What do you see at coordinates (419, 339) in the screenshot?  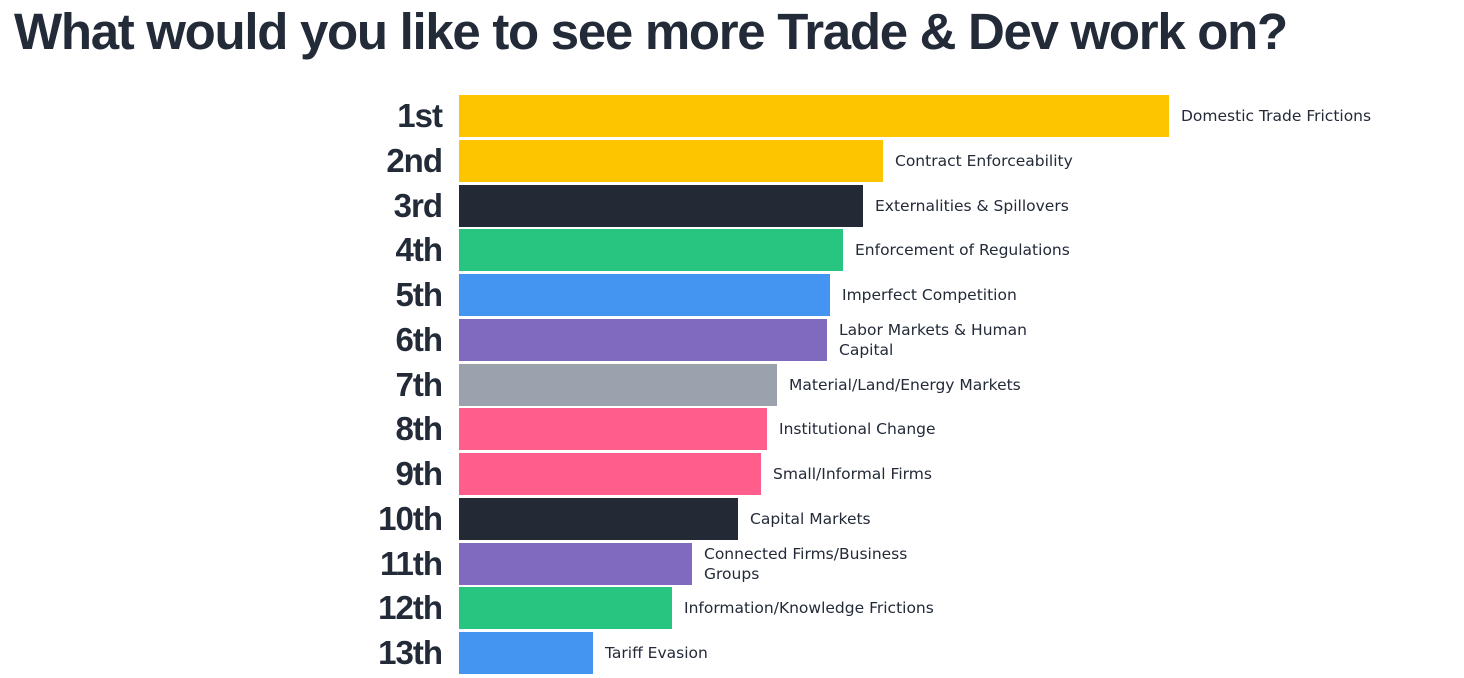 I see `rank-label: 6th` at bounding box center [419, 339].